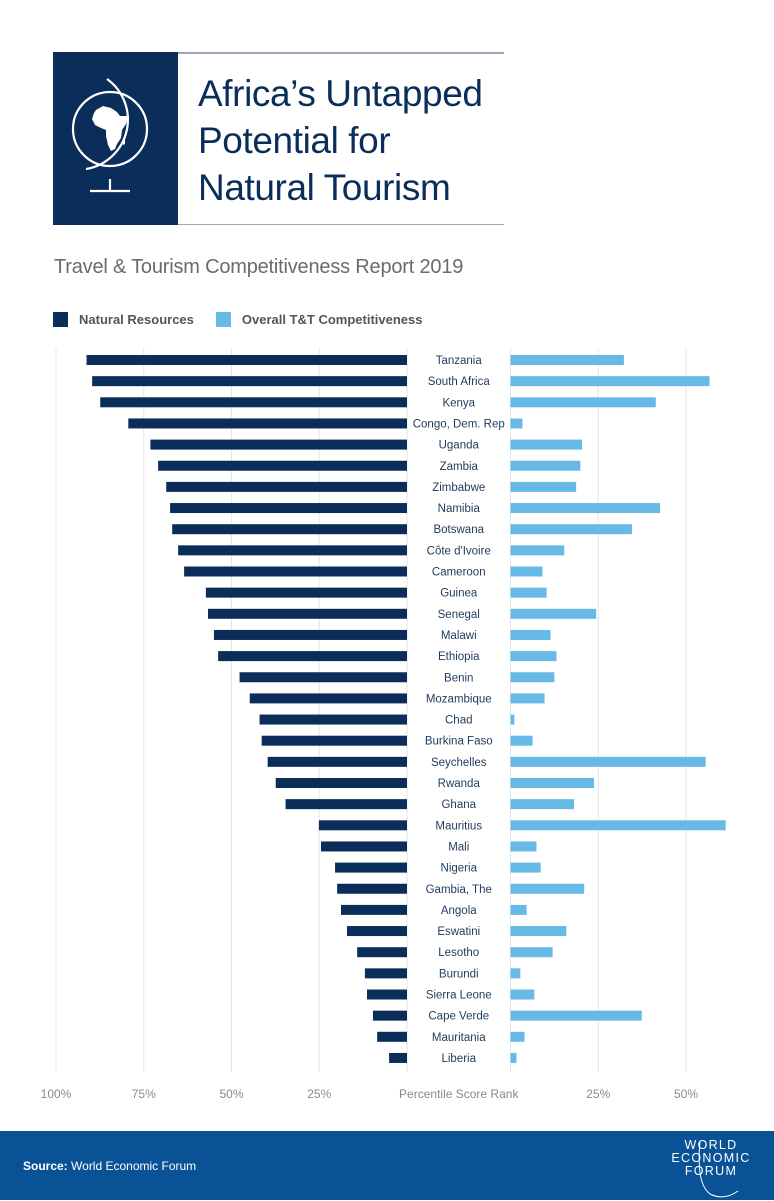 The height and width of the screenshot is (1201, 774). I want to click on country-label: Malawi, so click(459, 636).